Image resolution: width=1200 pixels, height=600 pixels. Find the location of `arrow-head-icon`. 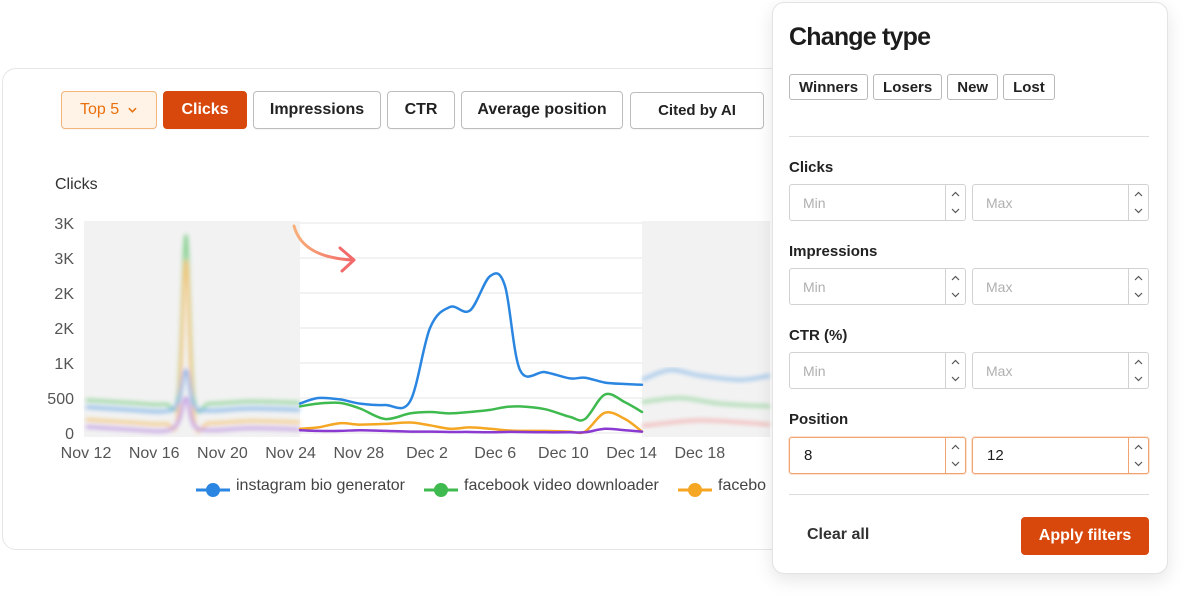

arrow-head-icon is located at coordinates (347, 259).